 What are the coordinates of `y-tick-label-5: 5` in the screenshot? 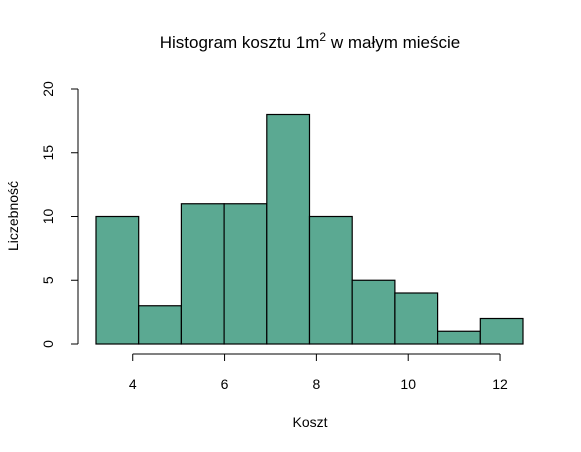 It's located at (48, 280).